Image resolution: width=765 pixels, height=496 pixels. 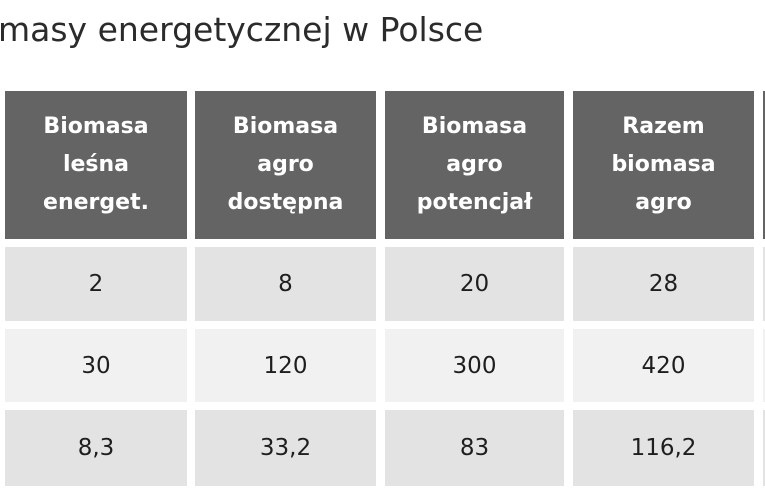 What do you see at coordinates (96, 448) in the screenshot?
I see `table-cell: 8,3` at bounding box center [96, 448].